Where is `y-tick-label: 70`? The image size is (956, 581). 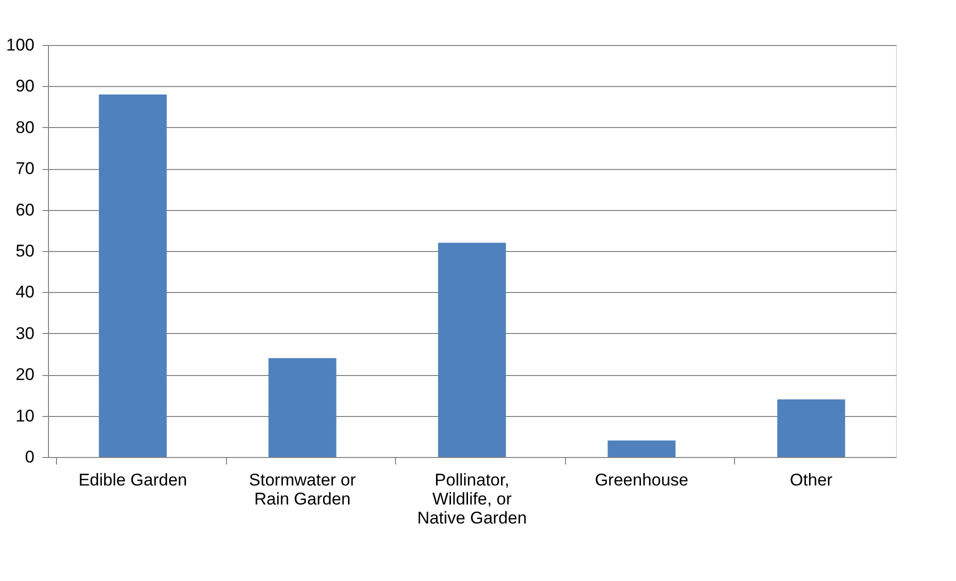
y-tick-label: 70 is located at coordinates (25, 168).